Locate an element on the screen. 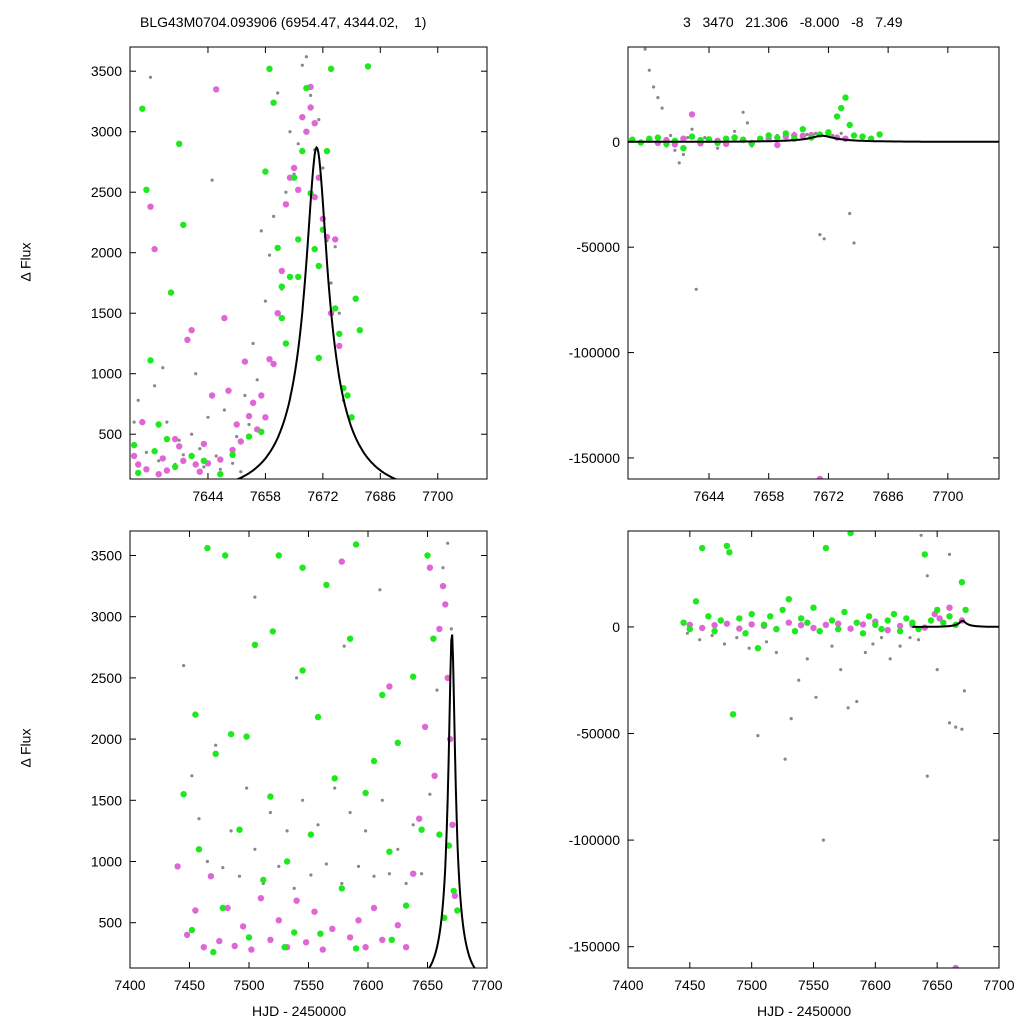 This screenshot has width=1024, height=1024. x-tick-label: 7658 is located at coordinates (768, 496).